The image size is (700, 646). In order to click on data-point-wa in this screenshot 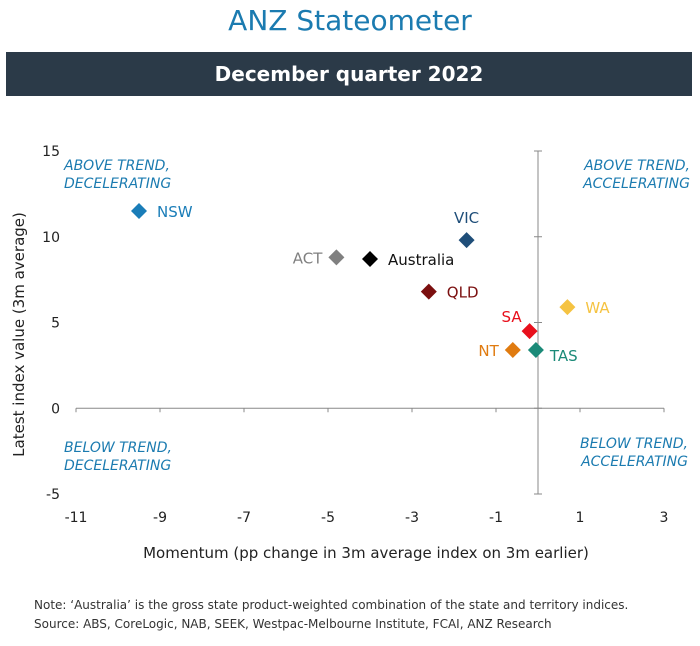, I will do `click(567, 307)`.